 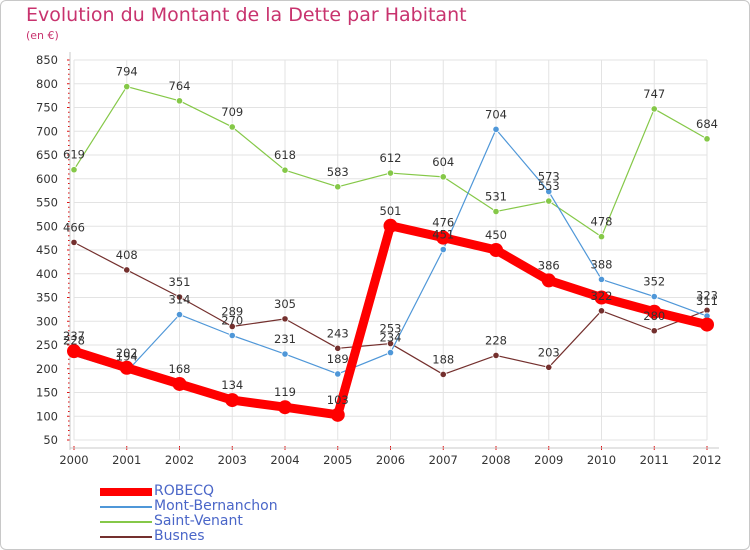 I want to click on y-tick-label: 250, so click(x=47, y=345).